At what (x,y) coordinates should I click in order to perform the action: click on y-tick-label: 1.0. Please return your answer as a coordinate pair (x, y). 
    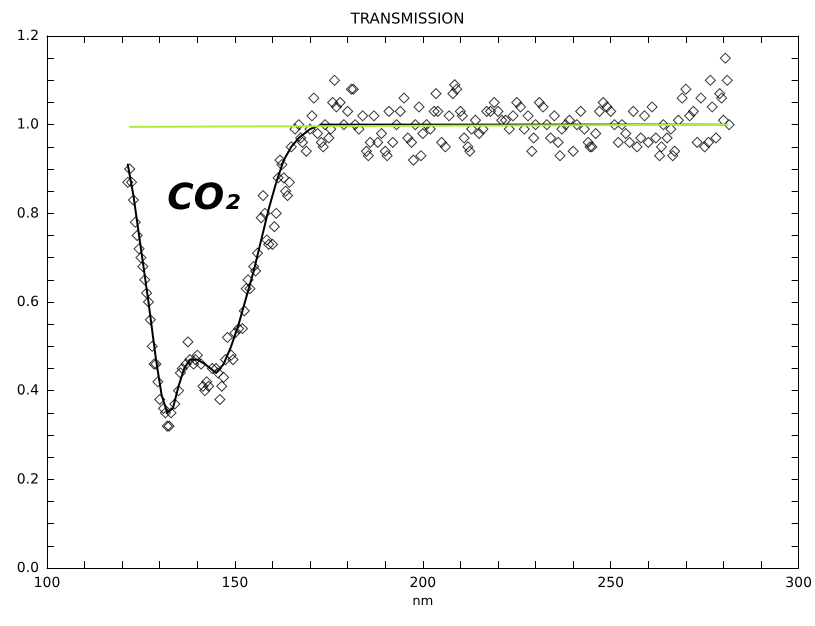
    Looking at the image, I should click on (27, 124).